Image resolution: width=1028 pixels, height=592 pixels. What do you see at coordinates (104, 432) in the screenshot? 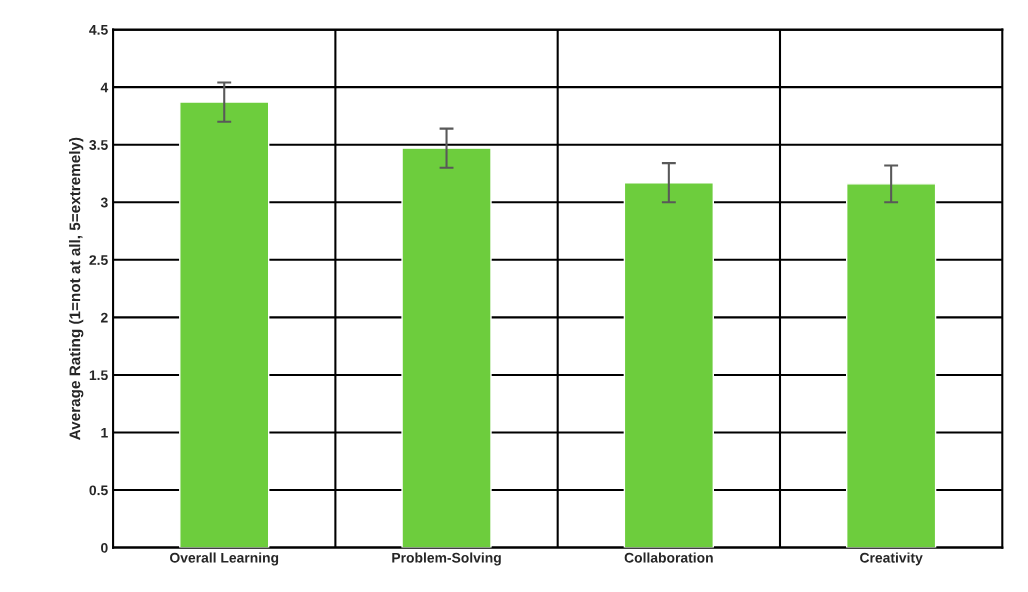
I see `y-tick-label: 1` at bounding box center [104, 432].